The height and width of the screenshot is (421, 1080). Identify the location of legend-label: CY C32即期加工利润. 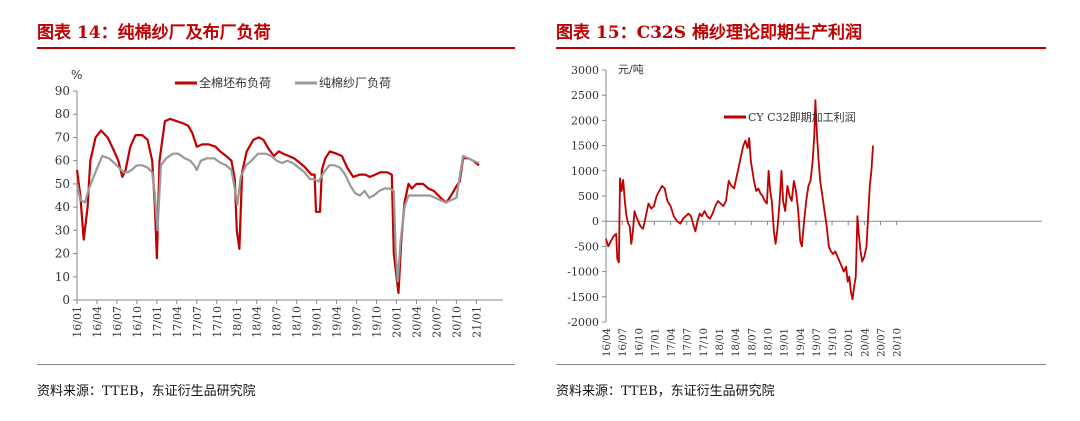
(802, 117).